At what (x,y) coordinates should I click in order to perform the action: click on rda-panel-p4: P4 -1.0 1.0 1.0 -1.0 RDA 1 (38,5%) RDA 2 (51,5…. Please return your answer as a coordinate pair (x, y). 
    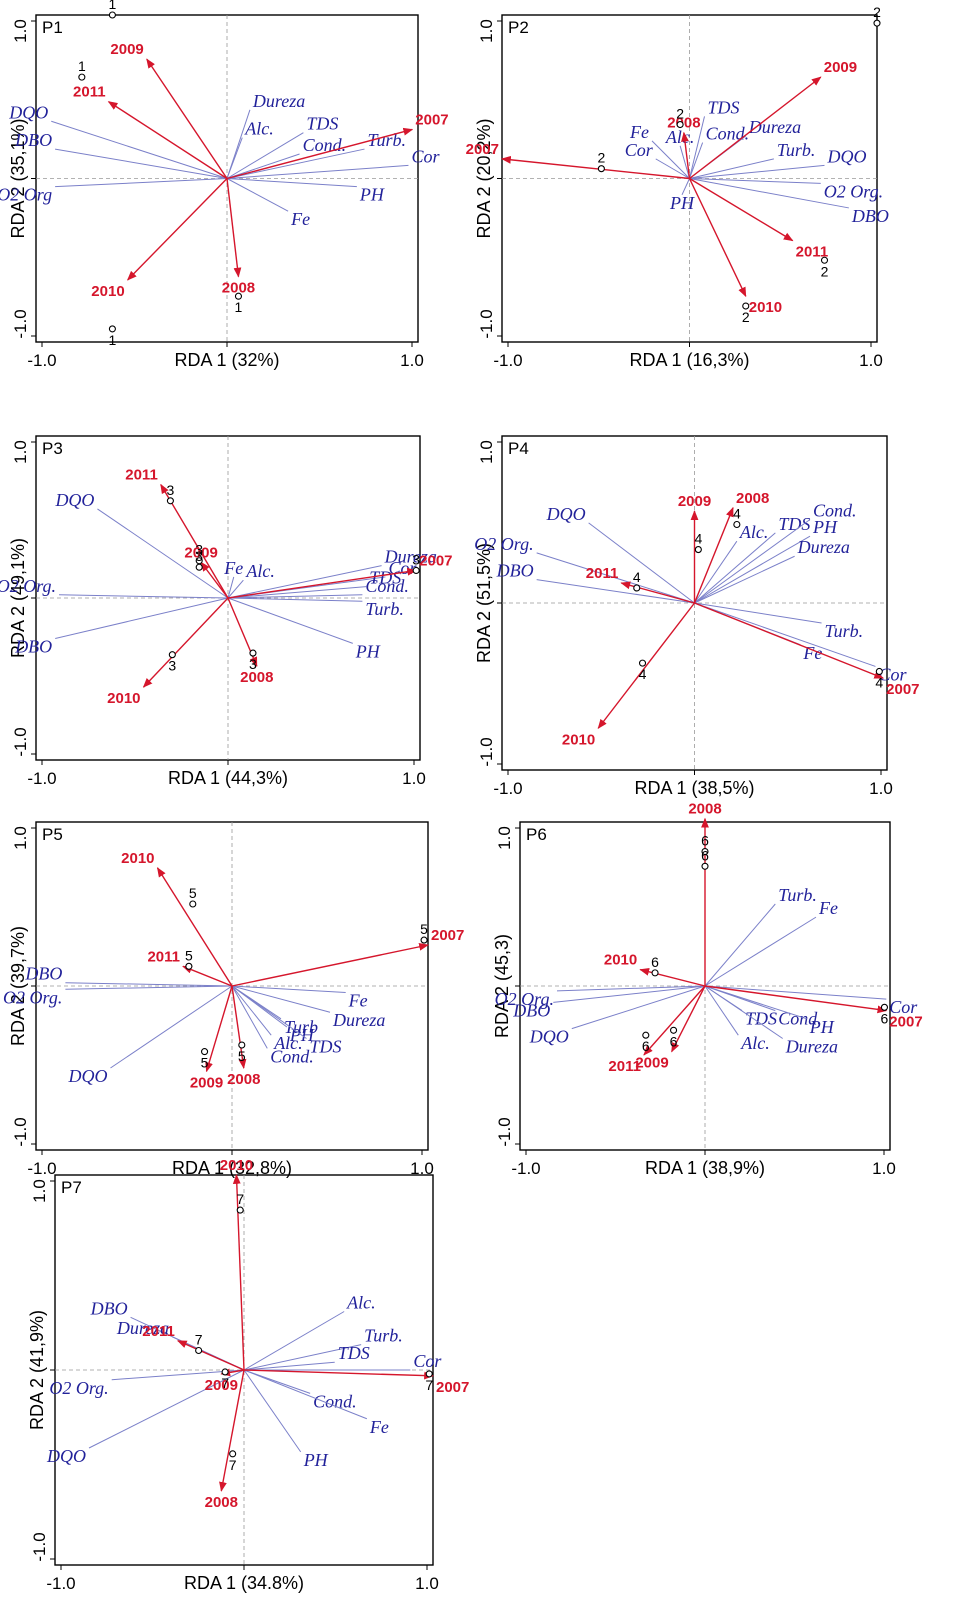
    Looking at the image, I should click on (697, 616).